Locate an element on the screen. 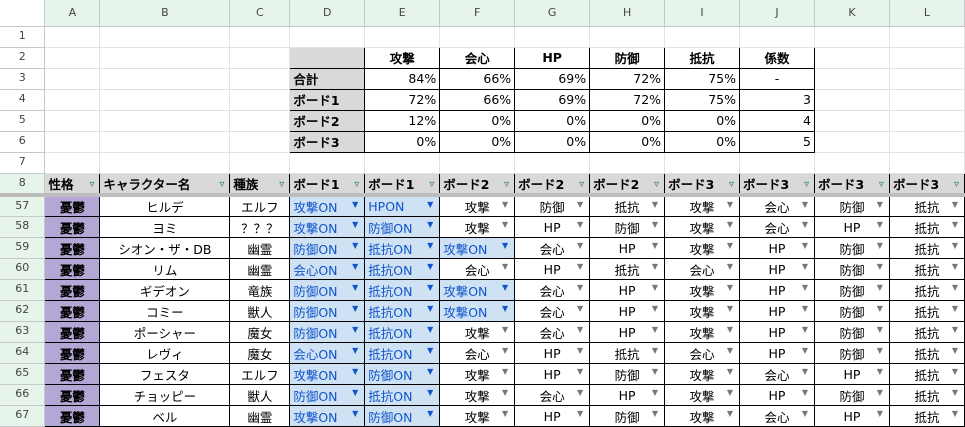  character-name-cell: ベル is located at coordinates (165, 416).